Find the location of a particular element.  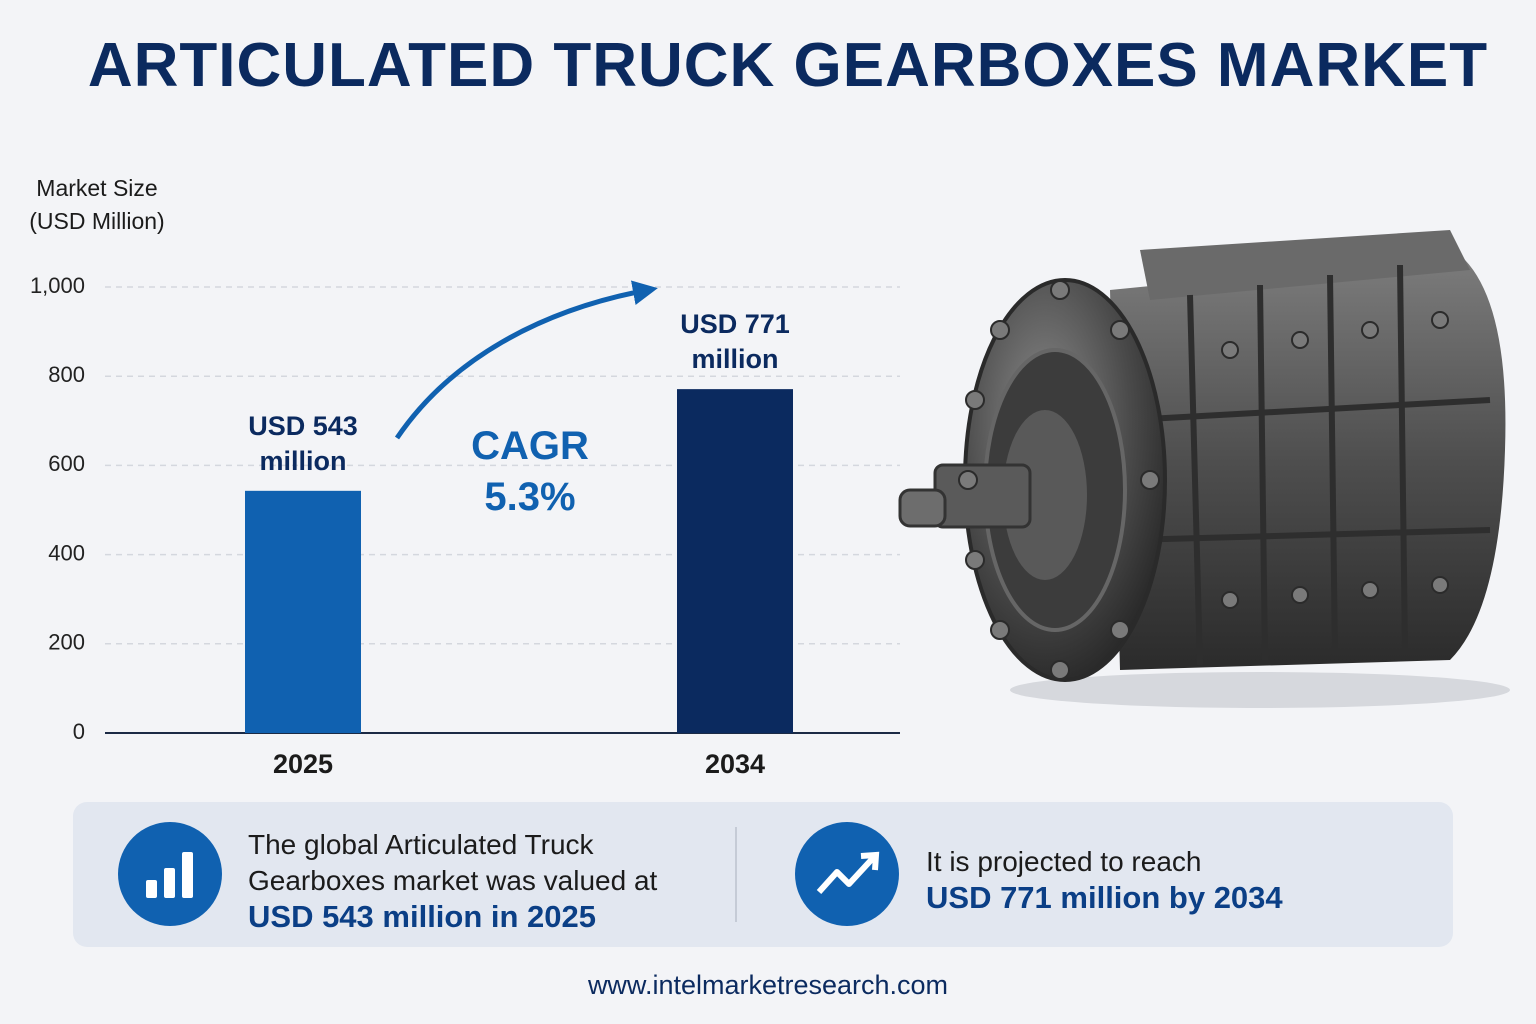

cagr-value: 5.3% is located at coordinates (530, 497).